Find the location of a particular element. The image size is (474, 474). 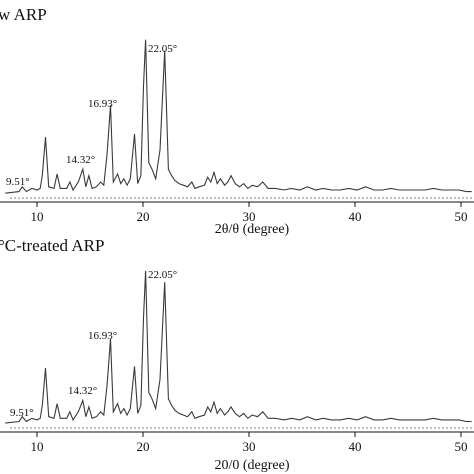

top-x-ticks: 10 20 30 40 50 is located at coordinates (249, 213).